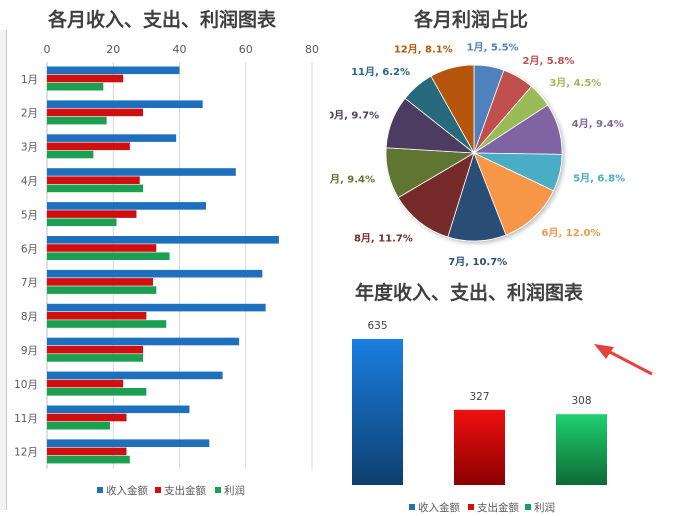 Image resolution: width=693 pixels, height=516 pixels. I want to click on category-label: 10月, so click(26, 385).